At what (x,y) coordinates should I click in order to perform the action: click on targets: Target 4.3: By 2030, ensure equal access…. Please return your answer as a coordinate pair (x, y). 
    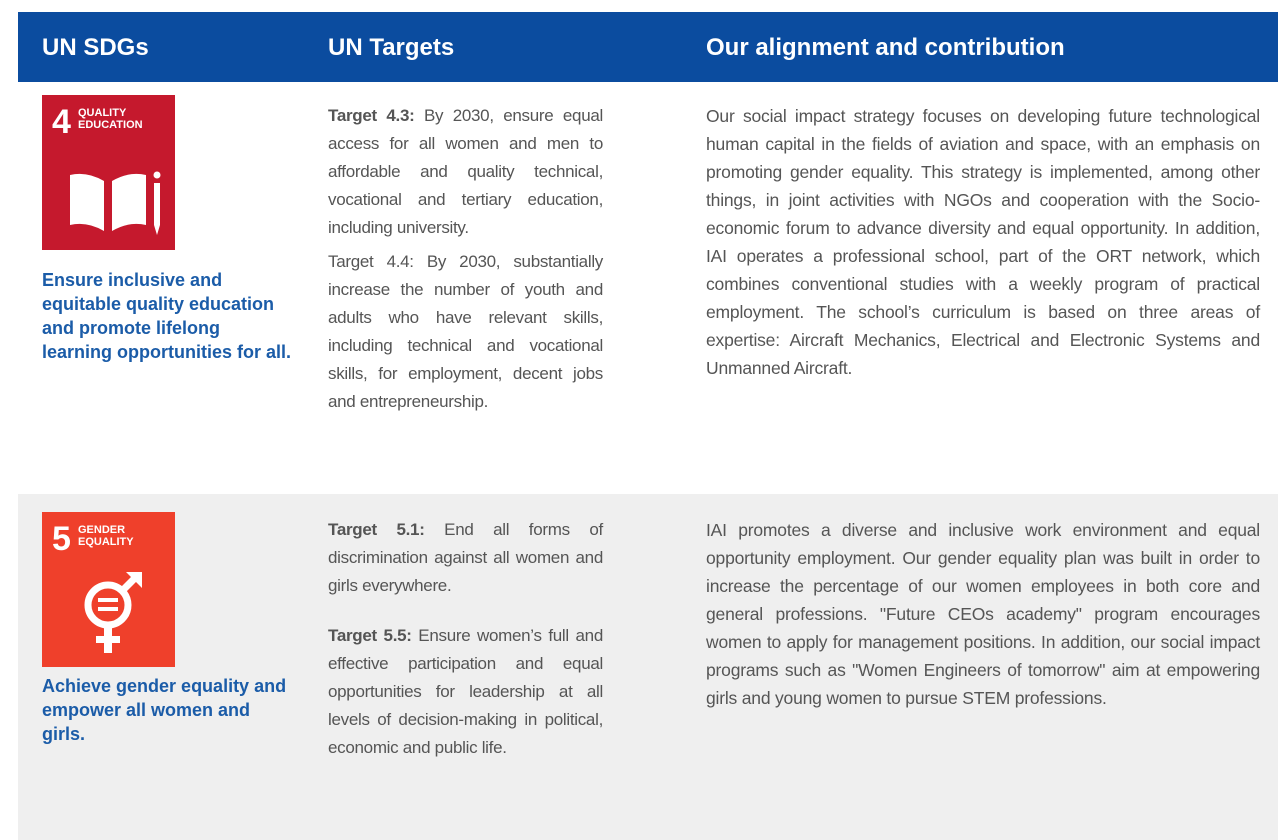
    Looking at the image, I should click on (465, 262).